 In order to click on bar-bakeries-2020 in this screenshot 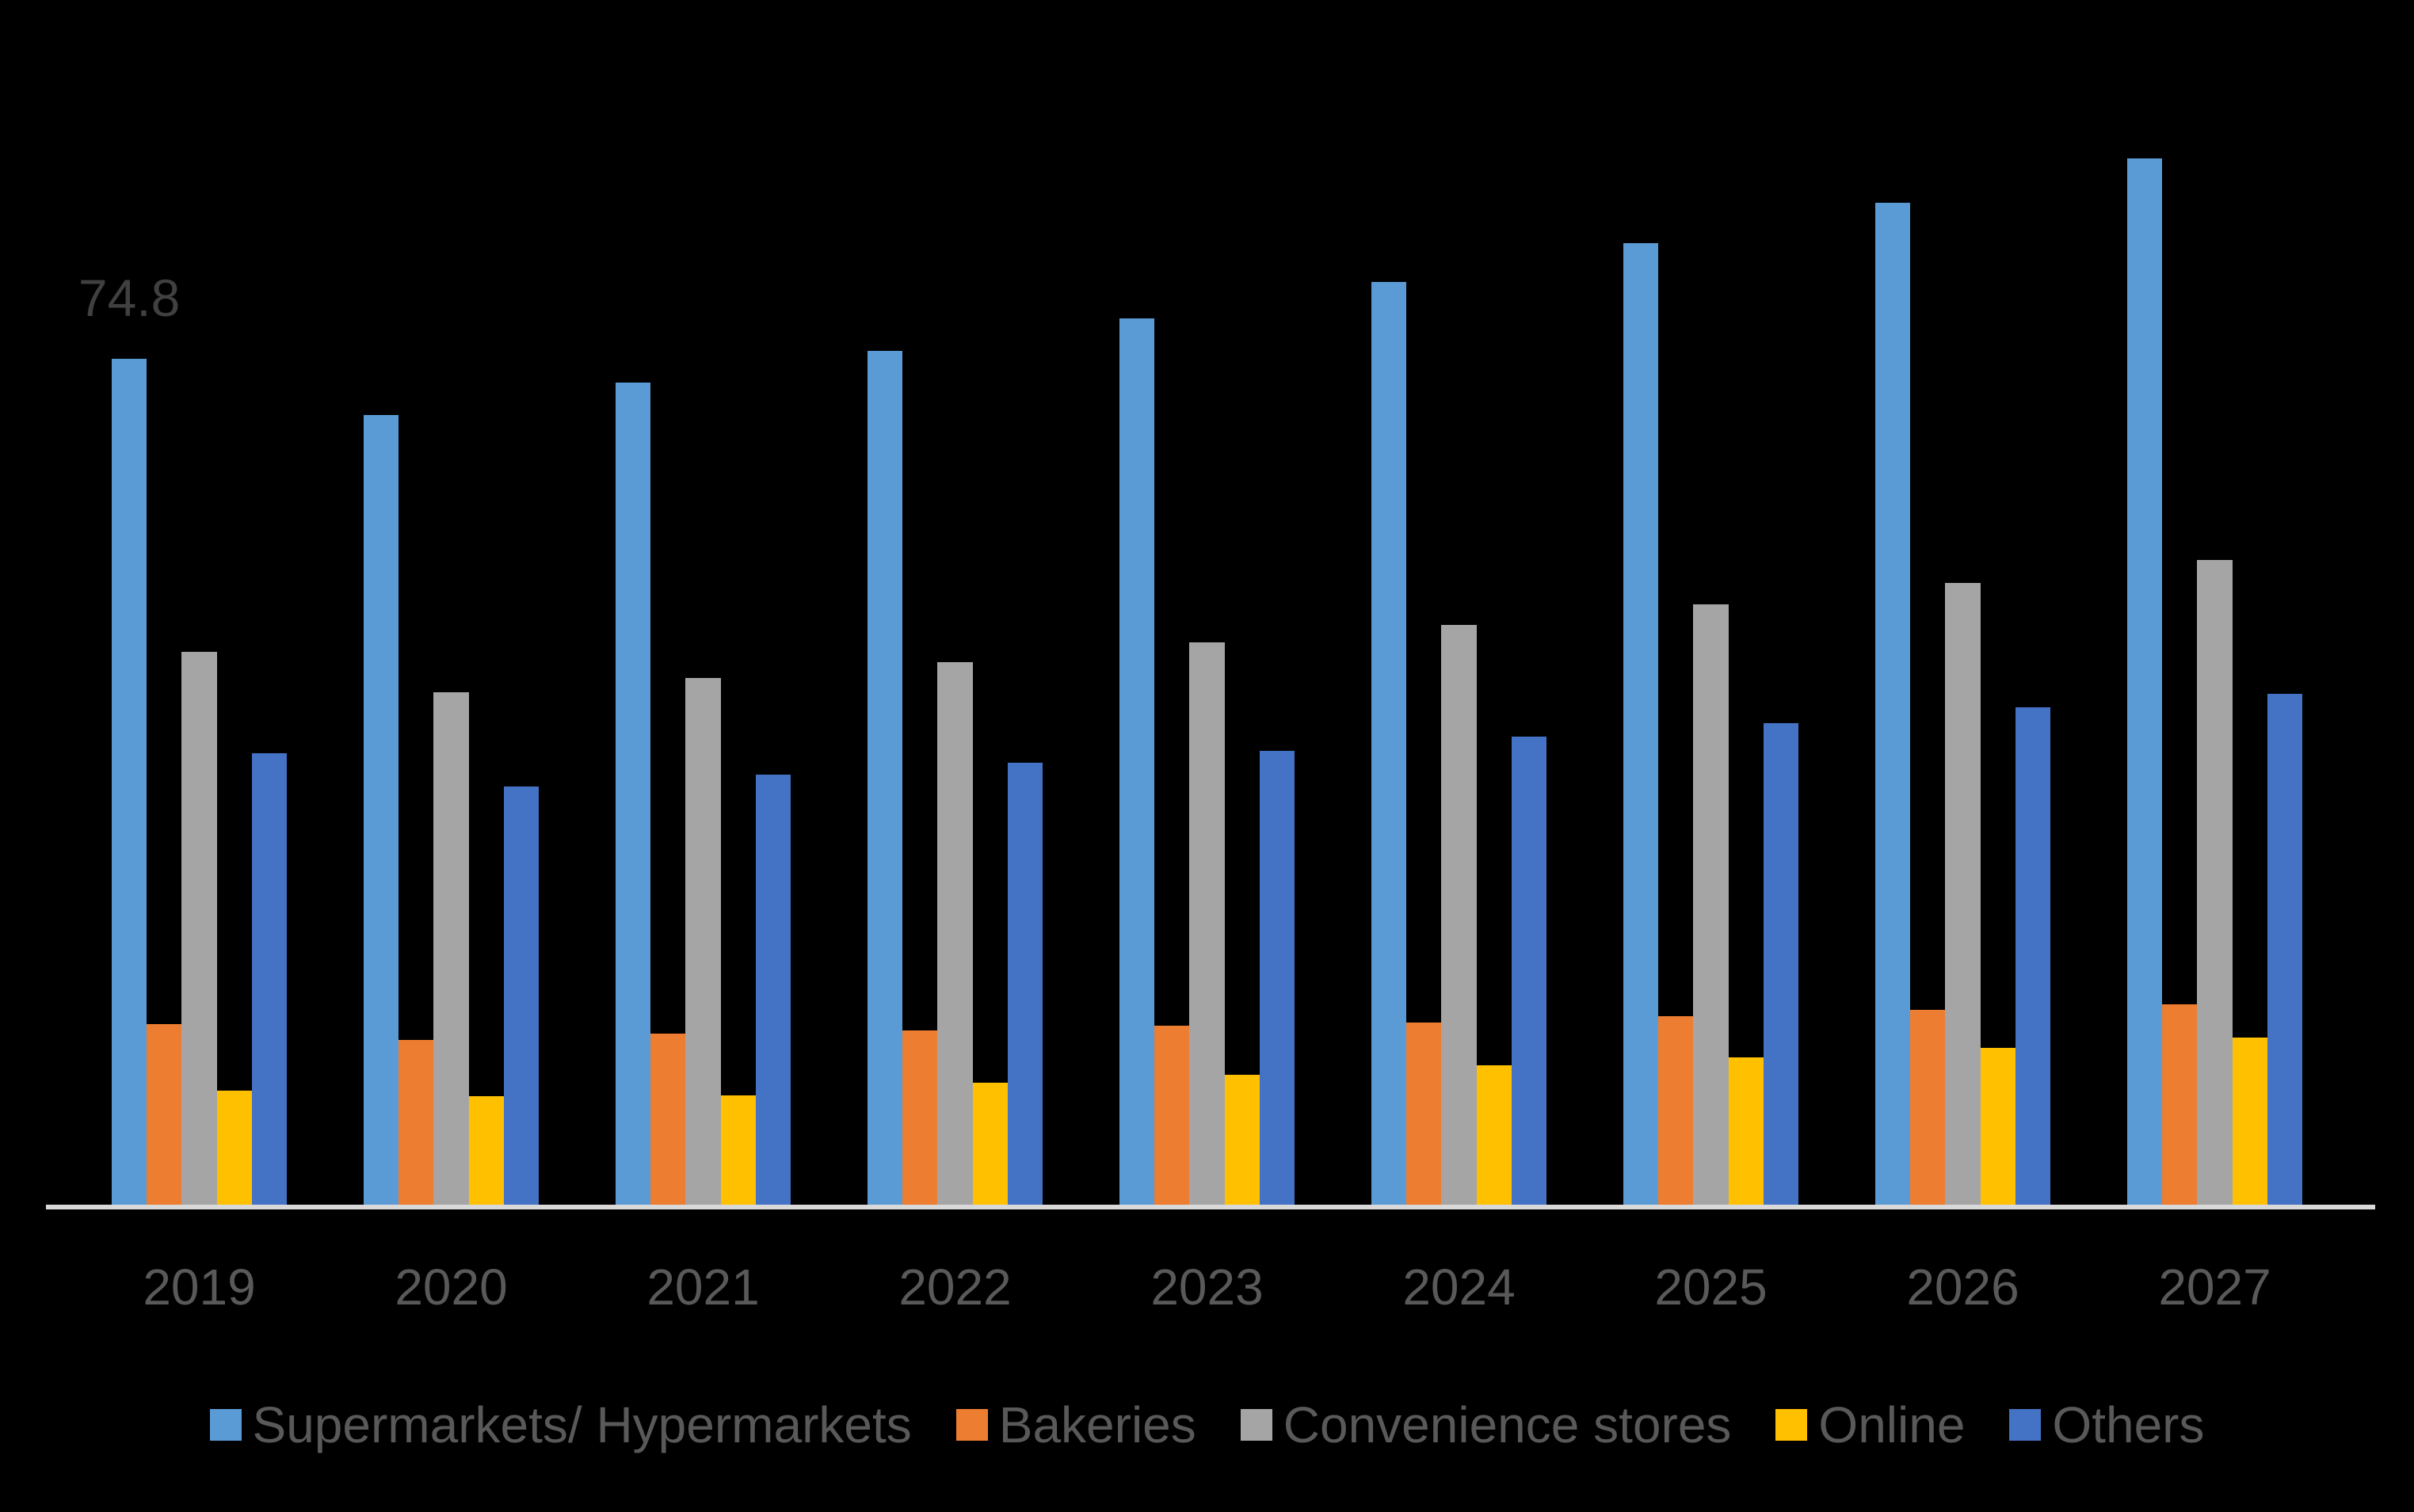, I will do `click(417, 1122)`.